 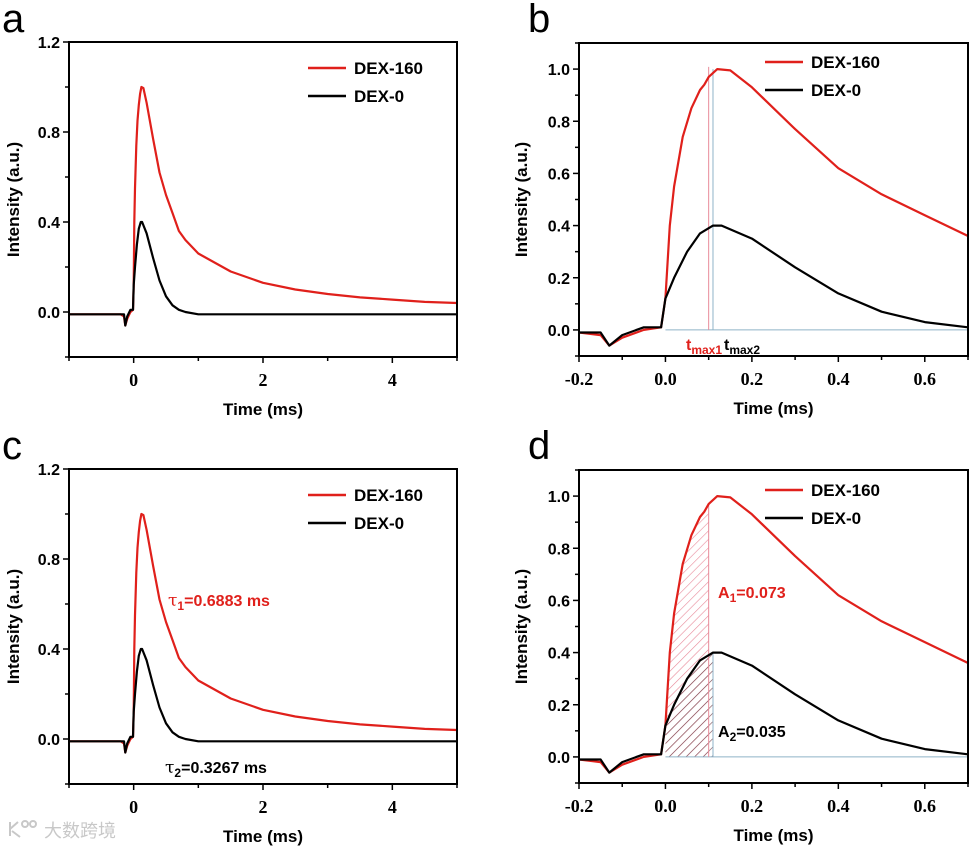 I want to click on annotation: tmax2, so click(x=742, y=347).